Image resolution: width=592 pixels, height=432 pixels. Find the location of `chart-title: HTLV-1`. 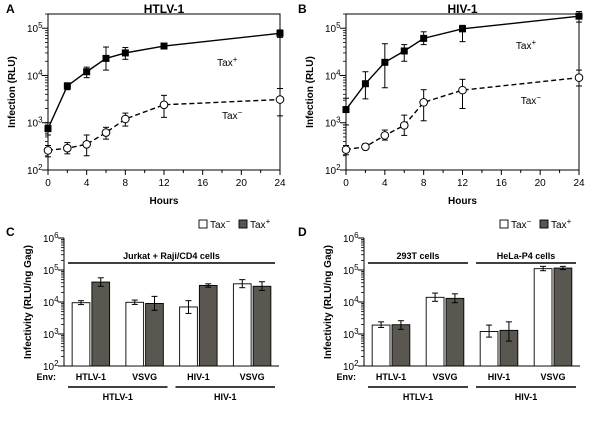

chart-title: HTLV-1 is located at coordinates (164, 9).